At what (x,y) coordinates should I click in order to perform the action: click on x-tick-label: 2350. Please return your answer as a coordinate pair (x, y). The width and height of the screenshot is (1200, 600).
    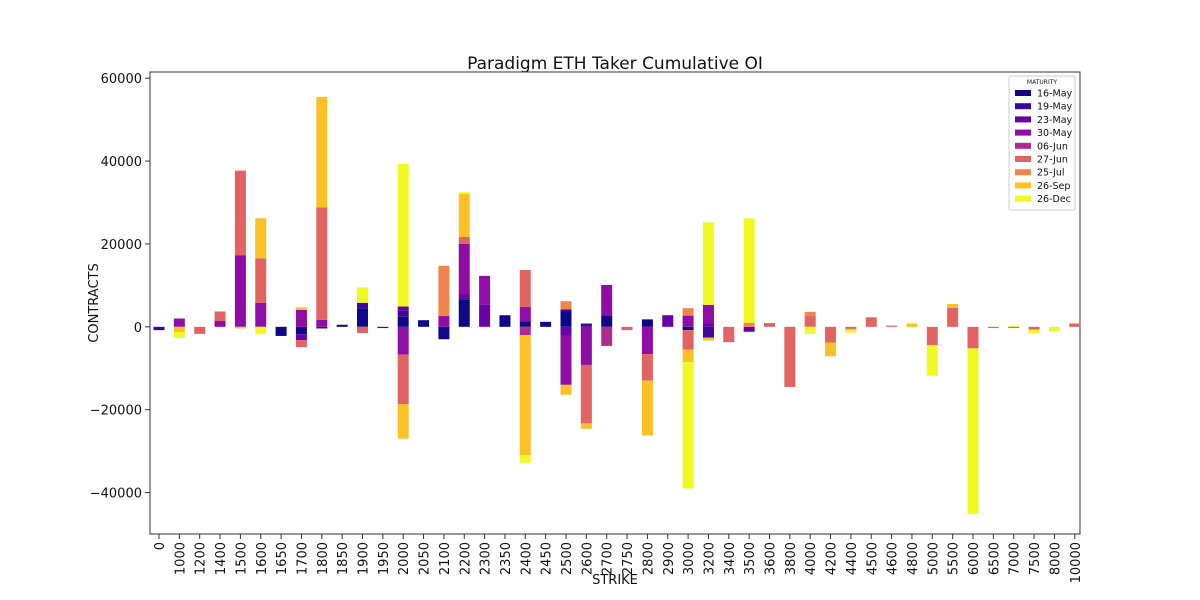
    Looking at the image, I should click on (506, 558).